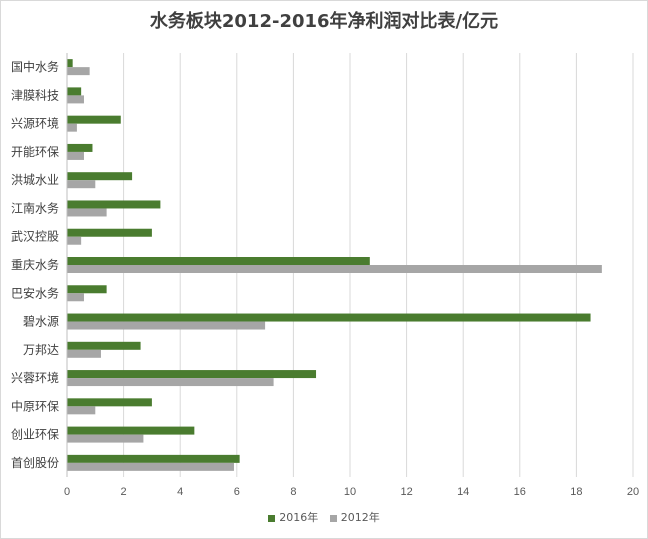 Image resolution: width=648 pixels, height=539 pixels. What do you see at coordinates (350, 492) in the screenshot?
I see `x-tick-label: 10` at bounding box center [350, 492].